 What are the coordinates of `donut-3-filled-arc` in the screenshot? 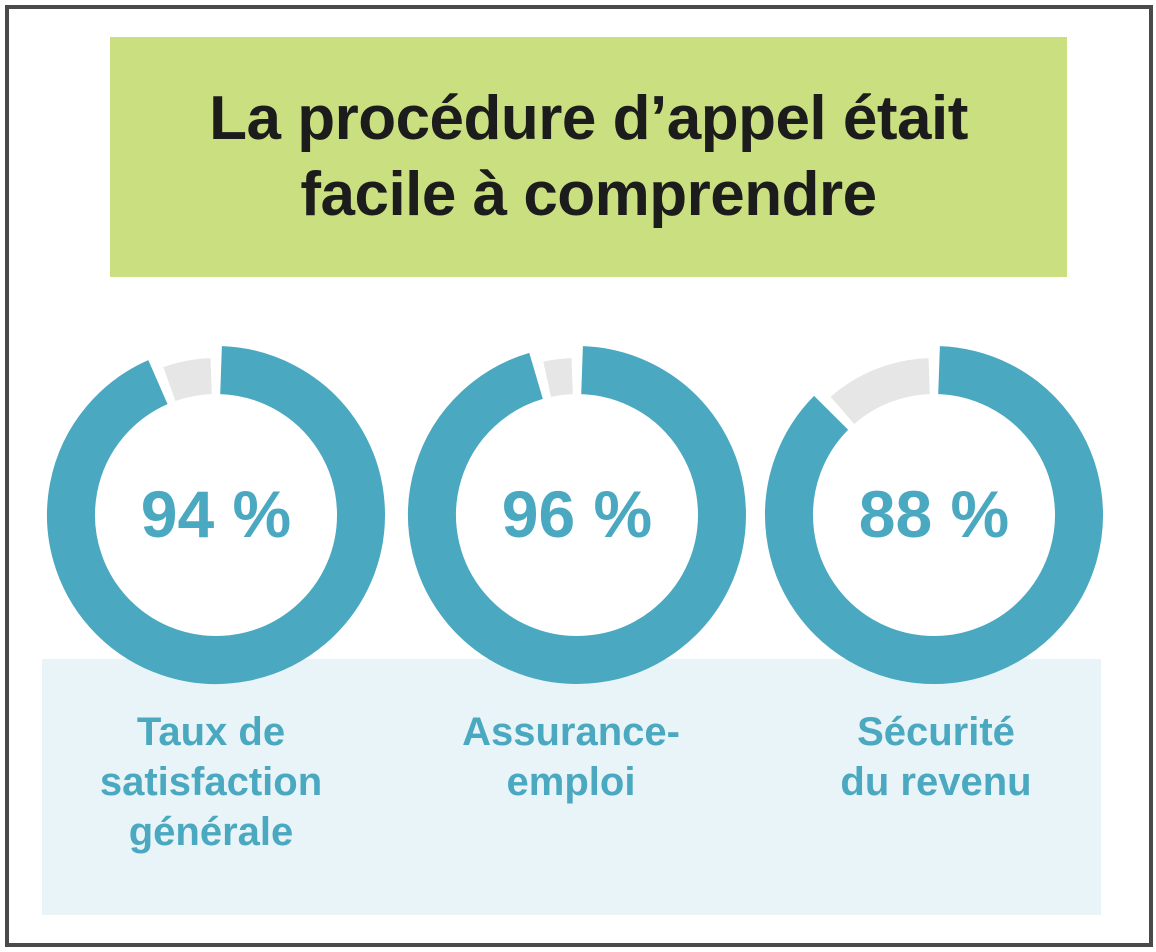 It's located at (934, 515).